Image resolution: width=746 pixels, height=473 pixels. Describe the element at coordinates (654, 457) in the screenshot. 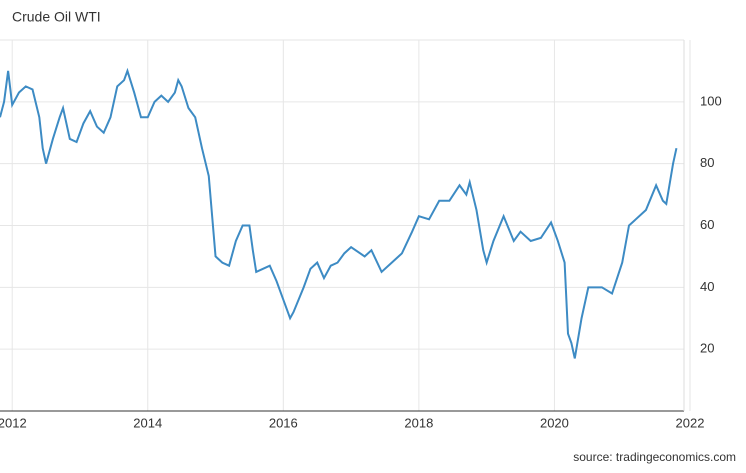

I see `source: source: tradingeconomics.com` at that location.